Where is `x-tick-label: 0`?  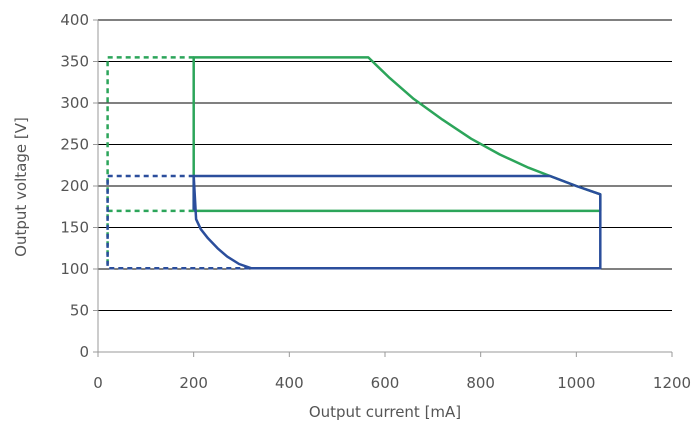
x-tick-label: 0 is located at coordinates (98, 383).